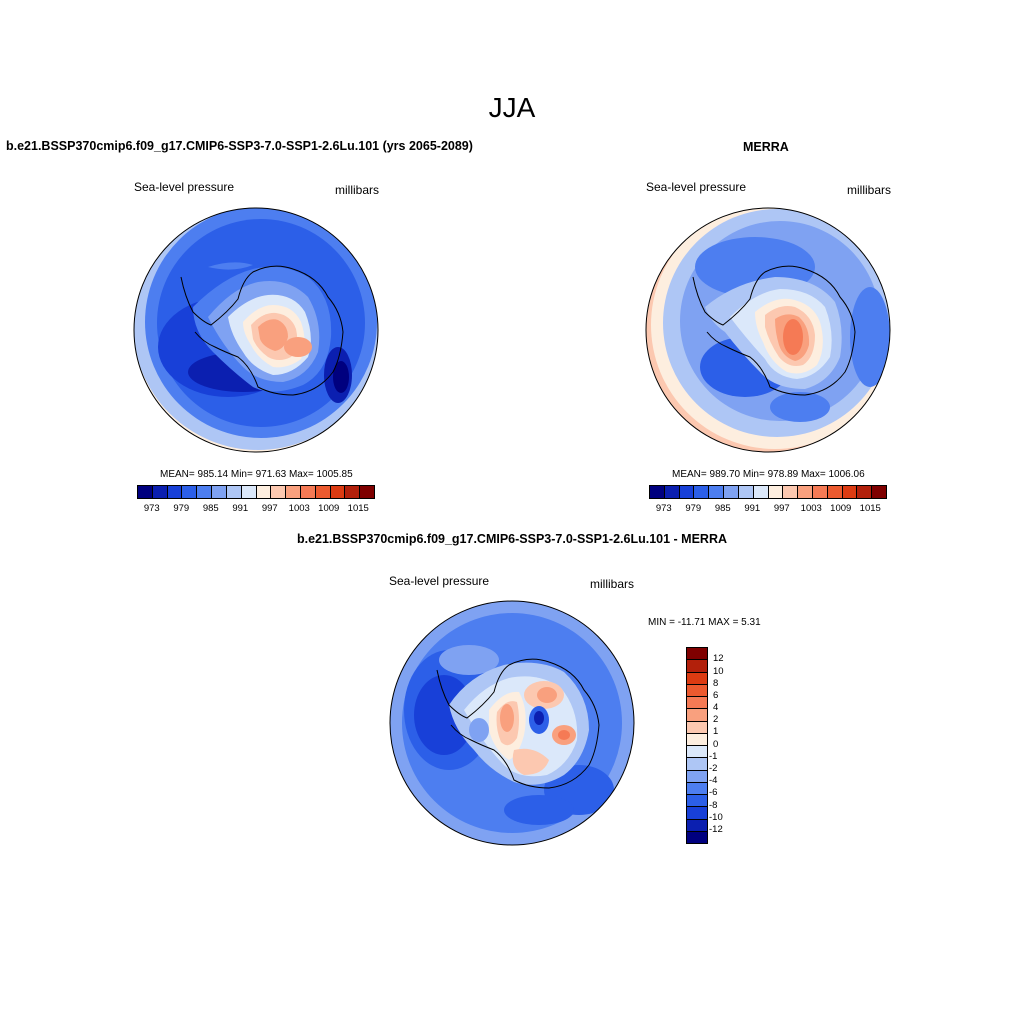 The height and width of the screenshot is (1024, 1024). What do you see at coordinates (767, 509) in the screenshot?
I see `panel2-colorbar-ticks: 973 979 985 991 997 1003 1009 1015` at bounding box center [767, 509].